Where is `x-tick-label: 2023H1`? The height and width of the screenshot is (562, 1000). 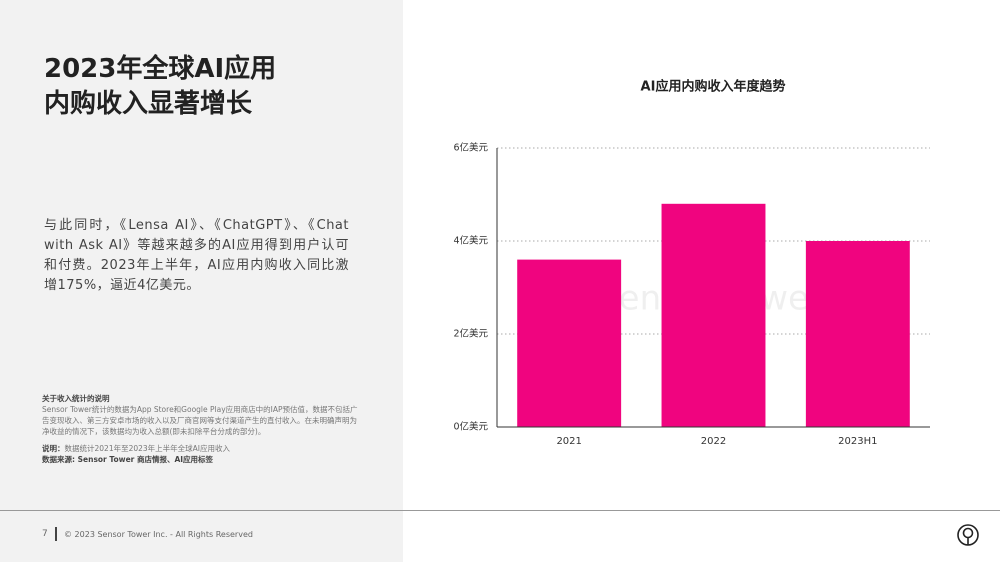 x-tick-label: 2023H1 is located at coordinates (857, 441).